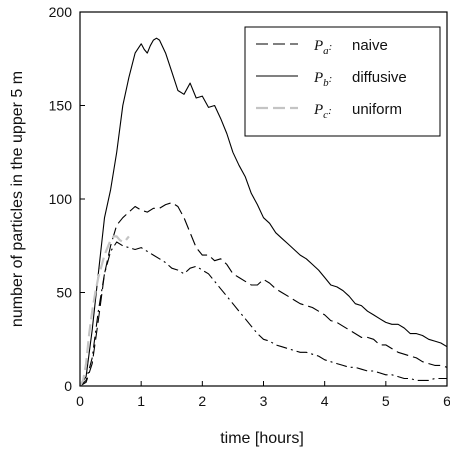  Describe the element at coordinates (68, 386) in the screenshot. I see `y-tick-label: 0` at that location.